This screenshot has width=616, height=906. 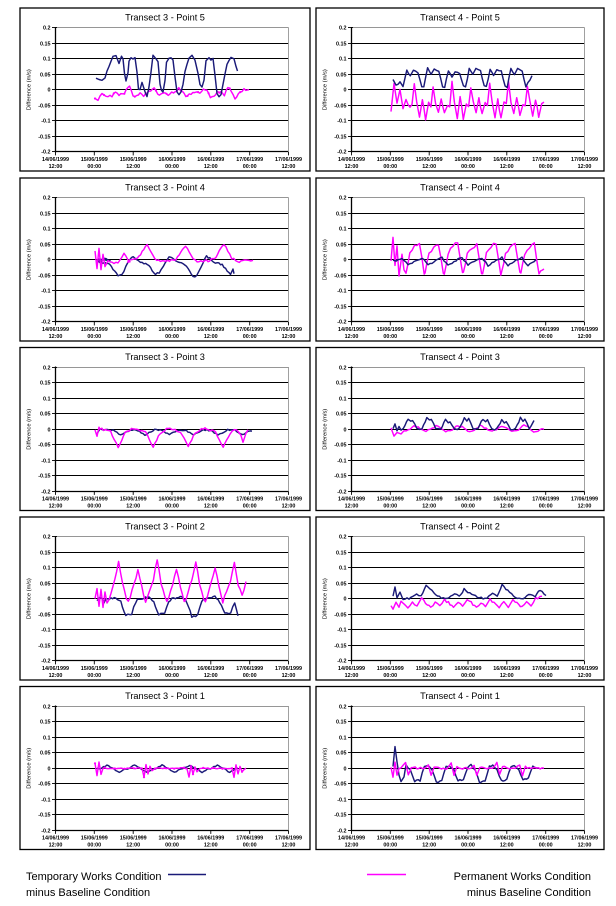 What do you see at coordinates (460, 527) in the screenshot?
I see `svg-text: Transect 4 - Point 2` at bounding box center [460, 527].